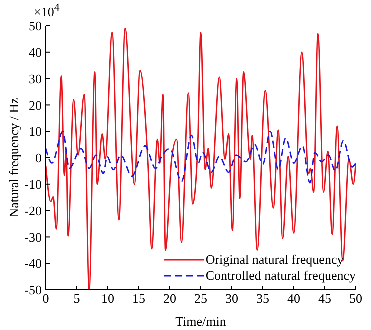  What do you see at coordinates (14, 158) in the screenshot?
I see `y-axis-title: Natural frequency / Hz` at bounding box center [14, 158].